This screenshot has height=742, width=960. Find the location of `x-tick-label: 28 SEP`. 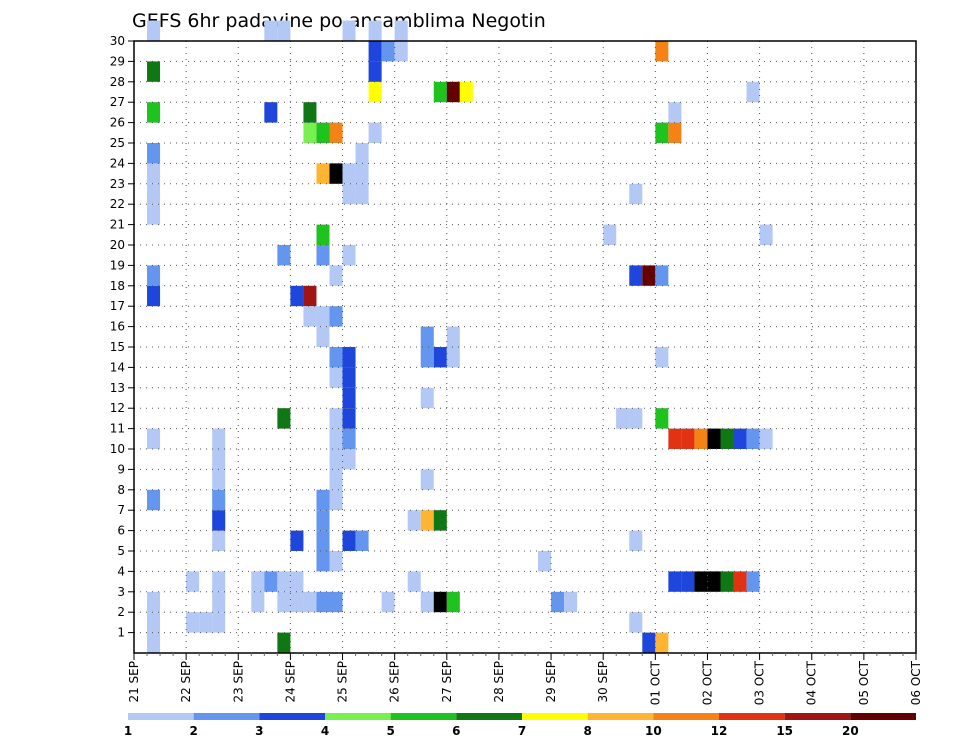

x-tick-label: 28 SEP is located at coordinates (499, 682).